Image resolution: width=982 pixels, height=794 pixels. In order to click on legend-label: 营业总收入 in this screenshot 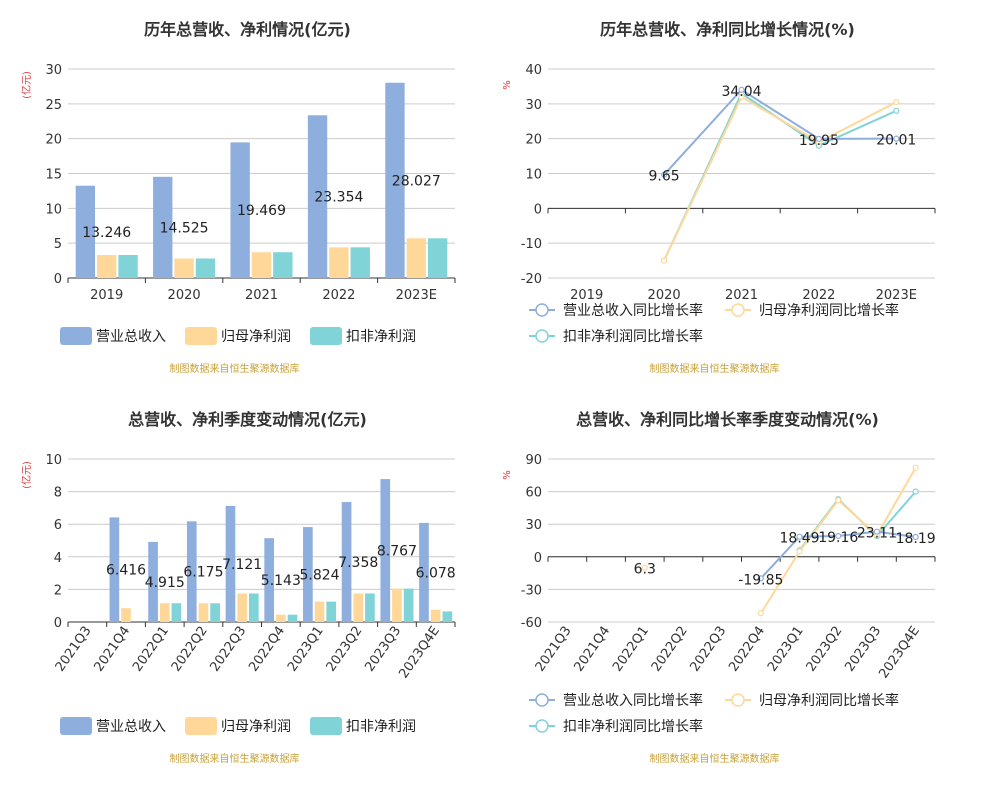, I will do `click(131, 727)`.